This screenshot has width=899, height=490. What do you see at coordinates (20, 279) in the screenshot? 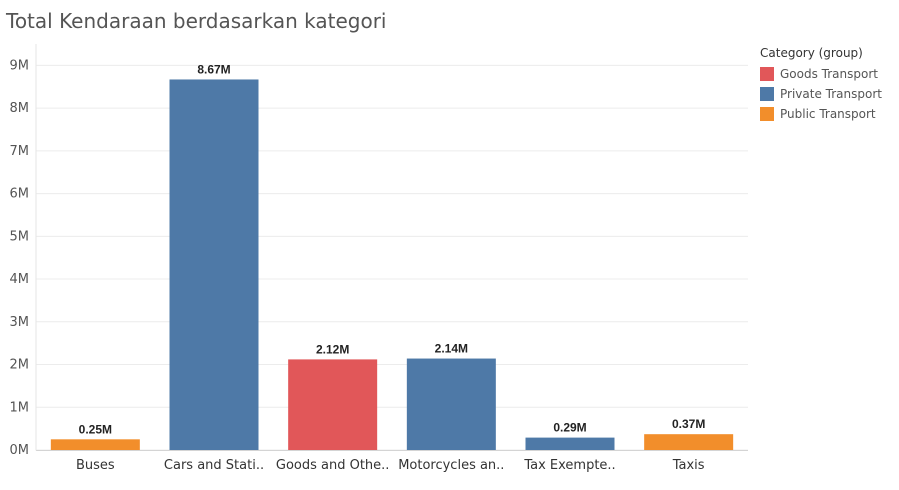
I see `y-tick-label: 4M` at bounding box center [20, 279].